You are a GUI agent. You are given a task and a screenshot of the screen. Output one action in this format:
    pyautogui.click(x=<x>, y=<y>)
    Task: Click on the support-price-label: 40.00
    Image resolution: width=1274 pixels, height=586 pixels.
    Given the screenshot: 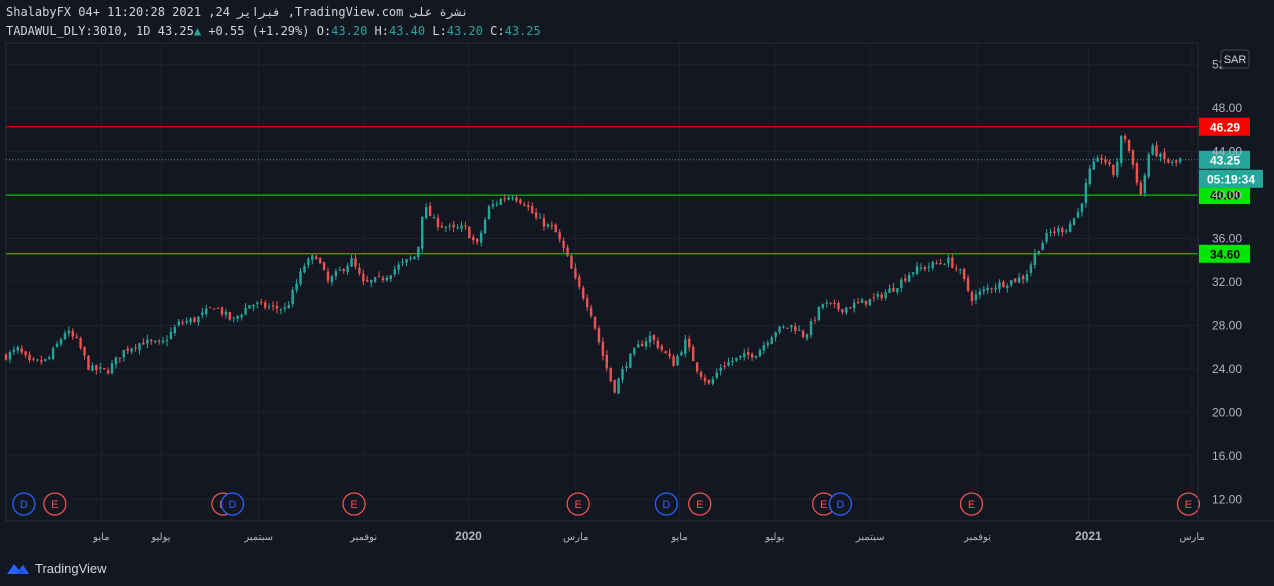 What is the action you would take?
    pyautogui.click(x=1225, y=196)
    